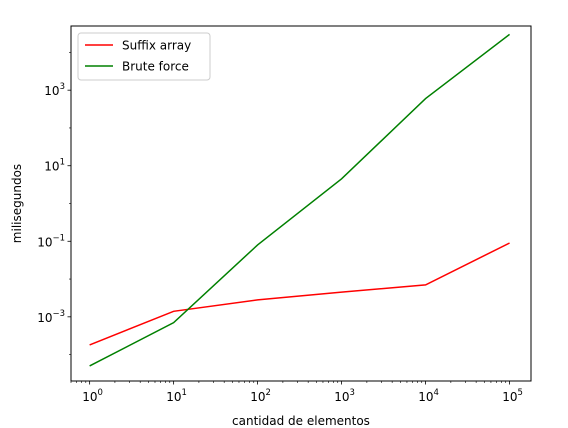 The width and height of the screenshot is (568, 428). What do you see at coordinates (144, 56) in the screenshot?
I see `legend: Suffix array Brute force` at bounding box center [144, 56].